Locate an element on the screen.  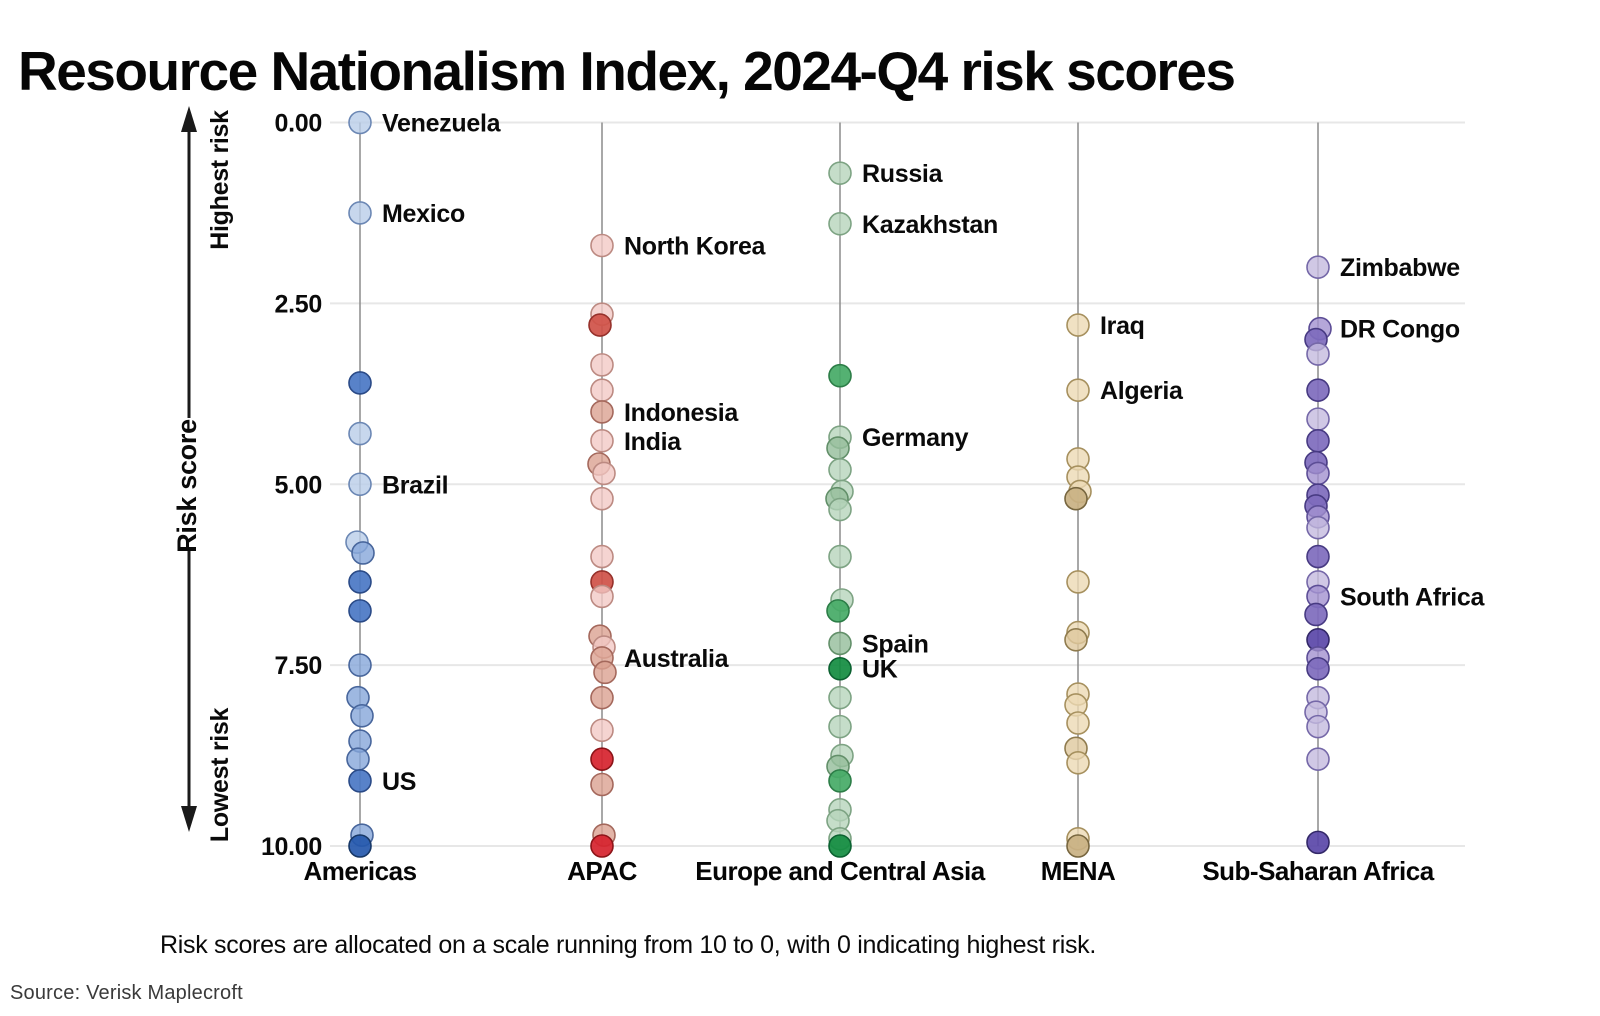
country-label: Iraq is located at coordinates (1122, 326).